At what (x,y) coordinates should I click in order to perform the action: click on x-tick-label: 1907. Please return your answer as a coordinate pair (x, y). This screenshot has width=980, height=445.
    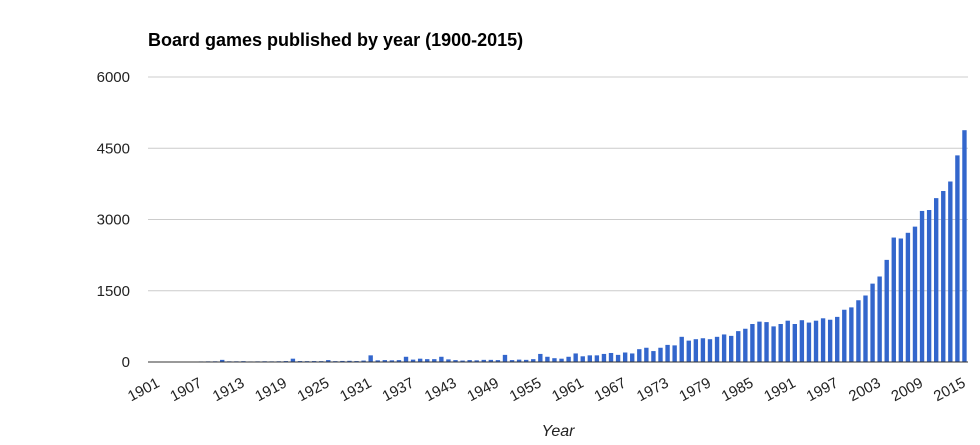
    Looking at the image, I should click on (185, 390).